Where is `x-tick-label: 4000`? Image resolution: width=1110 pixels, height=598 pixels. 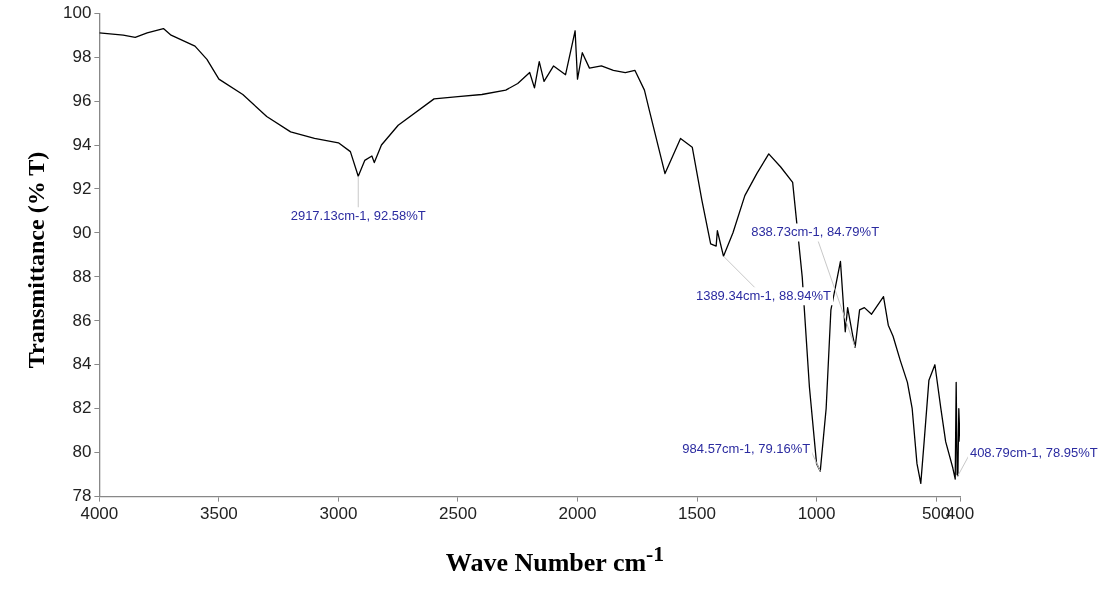
x-tick-label: 4000 is located at coordinates (99, 514).